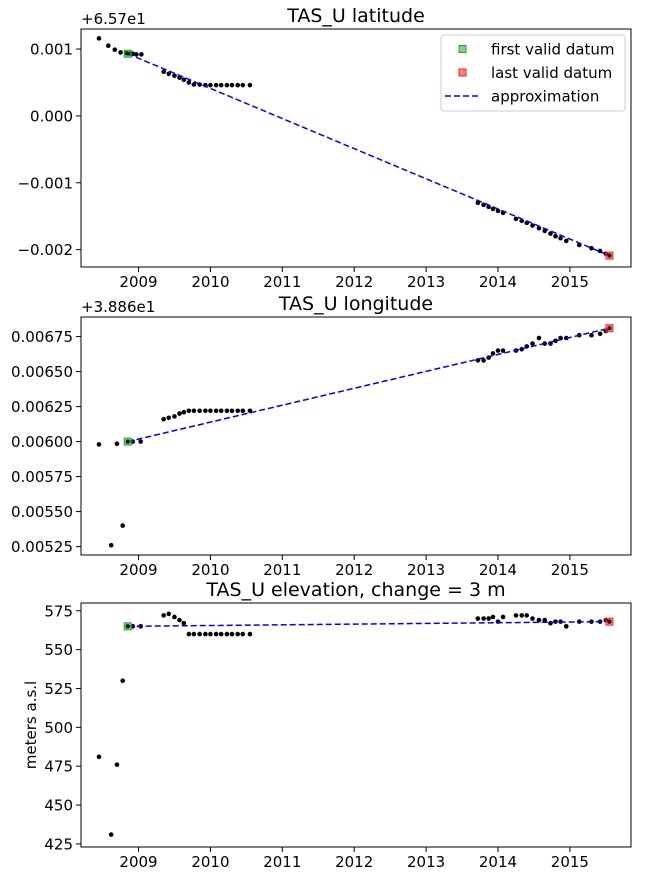 This screenshot has width=645, height=872. Describe the element at coordinates (45, 250) in the screenshot. I see `y-tick-label: −0.002` at that location.